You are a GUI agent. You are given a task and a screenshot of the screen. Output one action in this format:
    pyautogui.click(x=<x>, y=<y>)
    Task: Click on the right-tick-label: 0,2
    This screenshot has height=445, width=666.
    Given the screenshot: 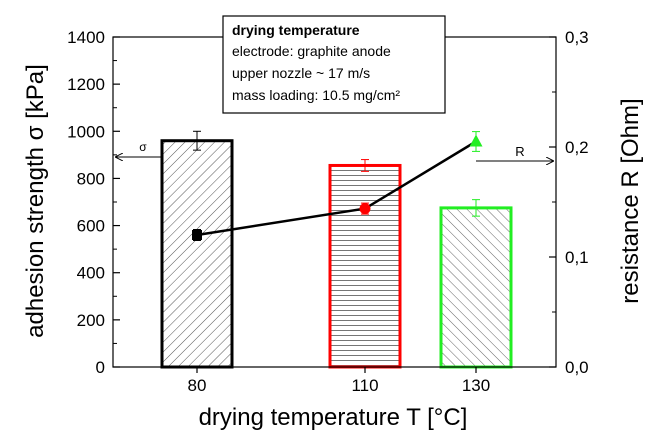 What is the action you would take?
    pyautogui.click(x=577, y=147)
    